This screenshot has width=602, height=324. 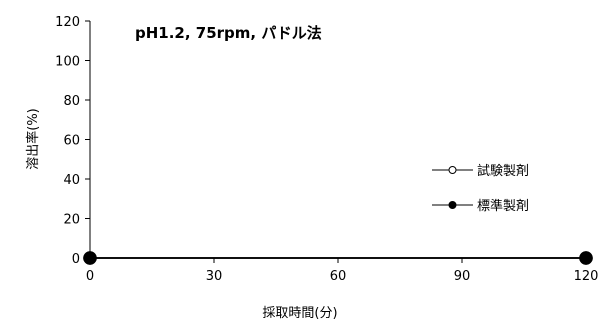 I want to click on x-tick-label: 60, so click(x=338, y=276).